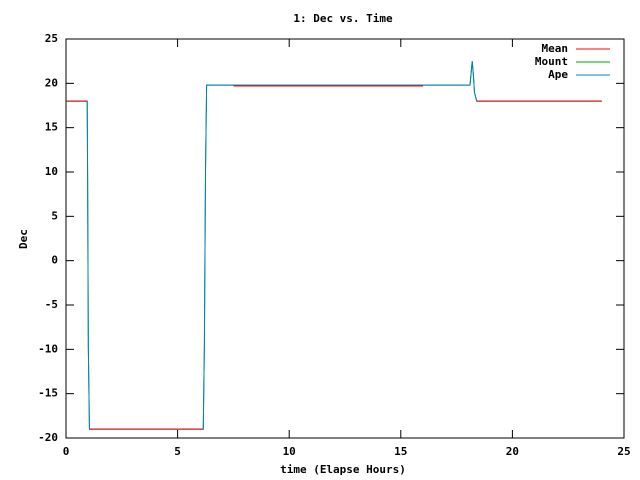  I want to click on y-axis-label: Dec, so click(23, 239).